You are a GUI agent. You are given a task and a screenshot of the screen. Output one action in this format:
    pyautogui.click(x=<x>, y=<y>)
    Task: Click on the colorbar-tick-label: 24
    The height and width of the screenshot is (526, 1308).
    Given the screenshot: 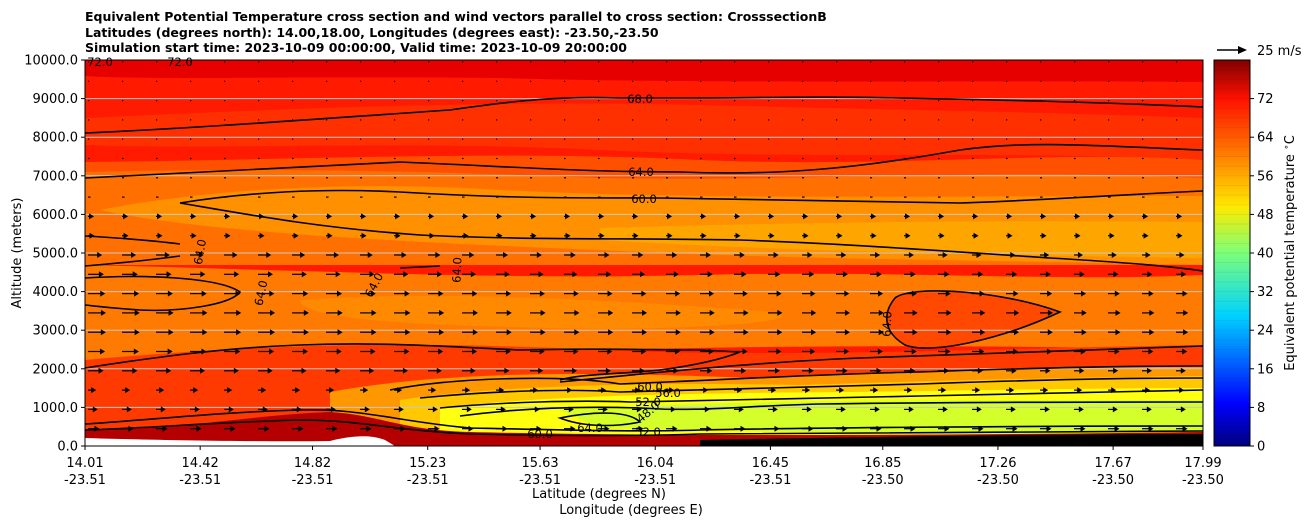 What is the action you would take?
    pyautogui.click(x=1265, y=331)
    